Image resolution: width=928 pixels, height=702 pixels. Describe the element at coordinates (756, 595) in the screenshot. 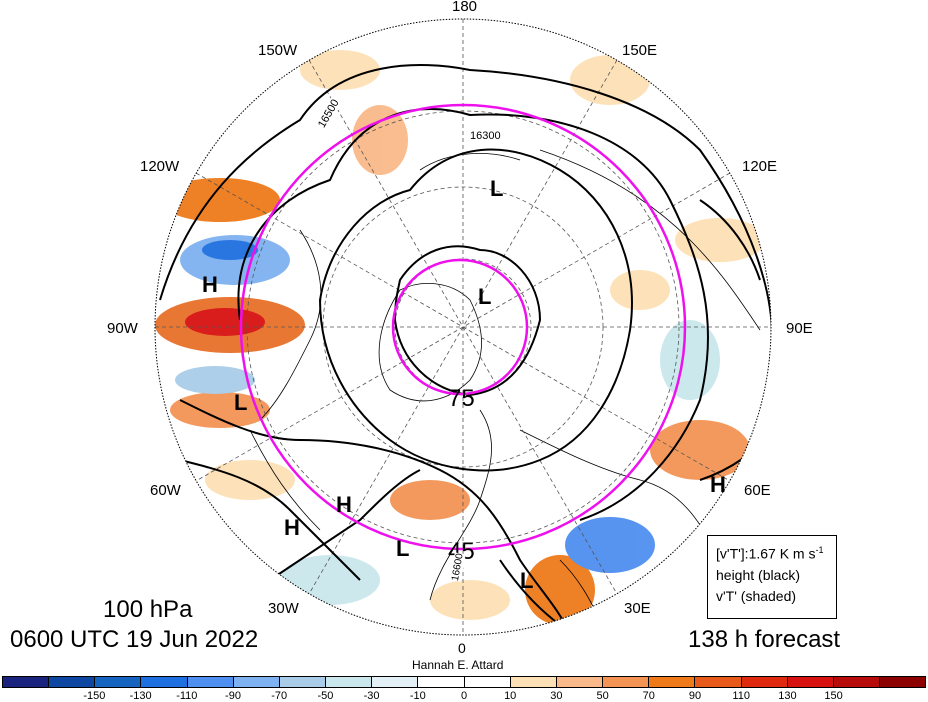

I see `legend-shaded: v'T' (shaded)` at that location.